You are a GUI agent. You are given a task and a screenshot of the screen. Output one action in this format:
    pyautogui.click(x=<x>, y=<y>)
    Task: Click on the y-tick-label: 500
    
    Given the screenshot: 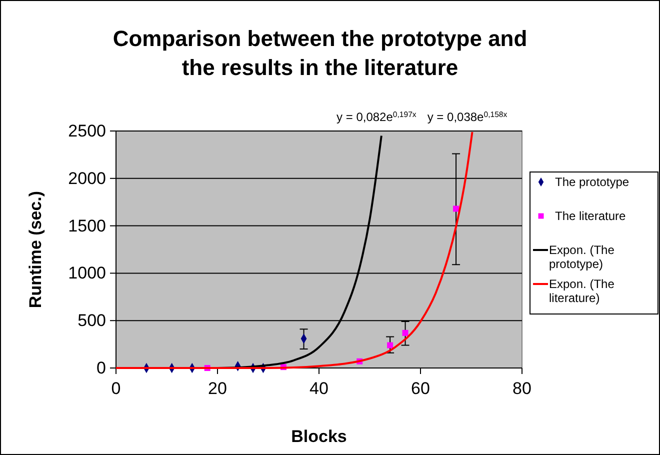 What is the action you would take?
    pyautogui.click(x=92, y=320)
    